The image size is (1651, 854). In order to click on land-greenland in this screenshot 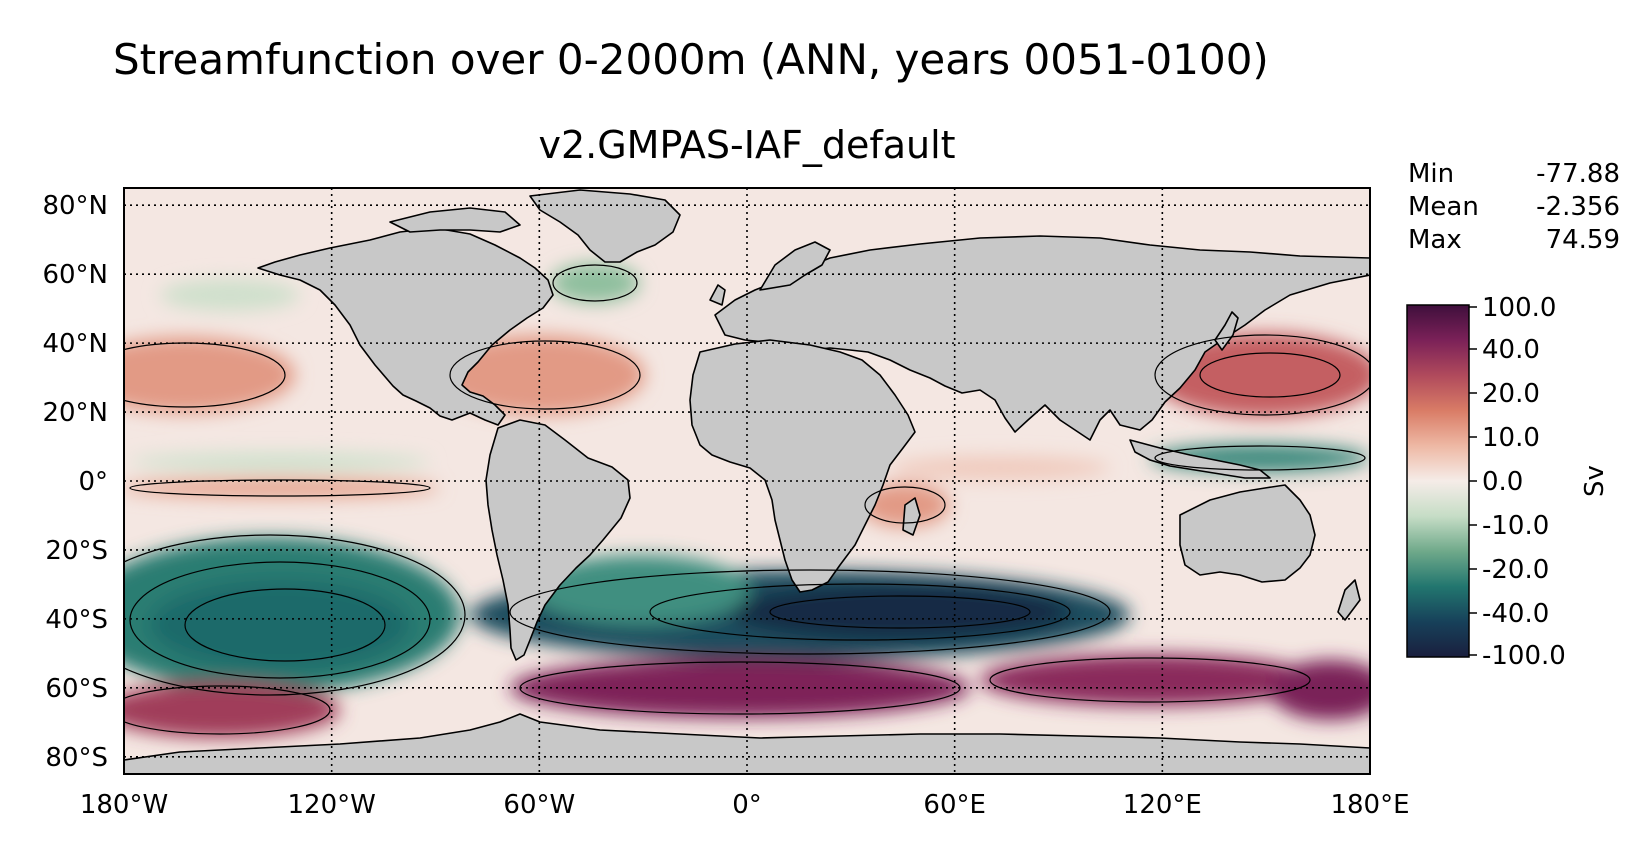, I will do `click(605, 226)`.